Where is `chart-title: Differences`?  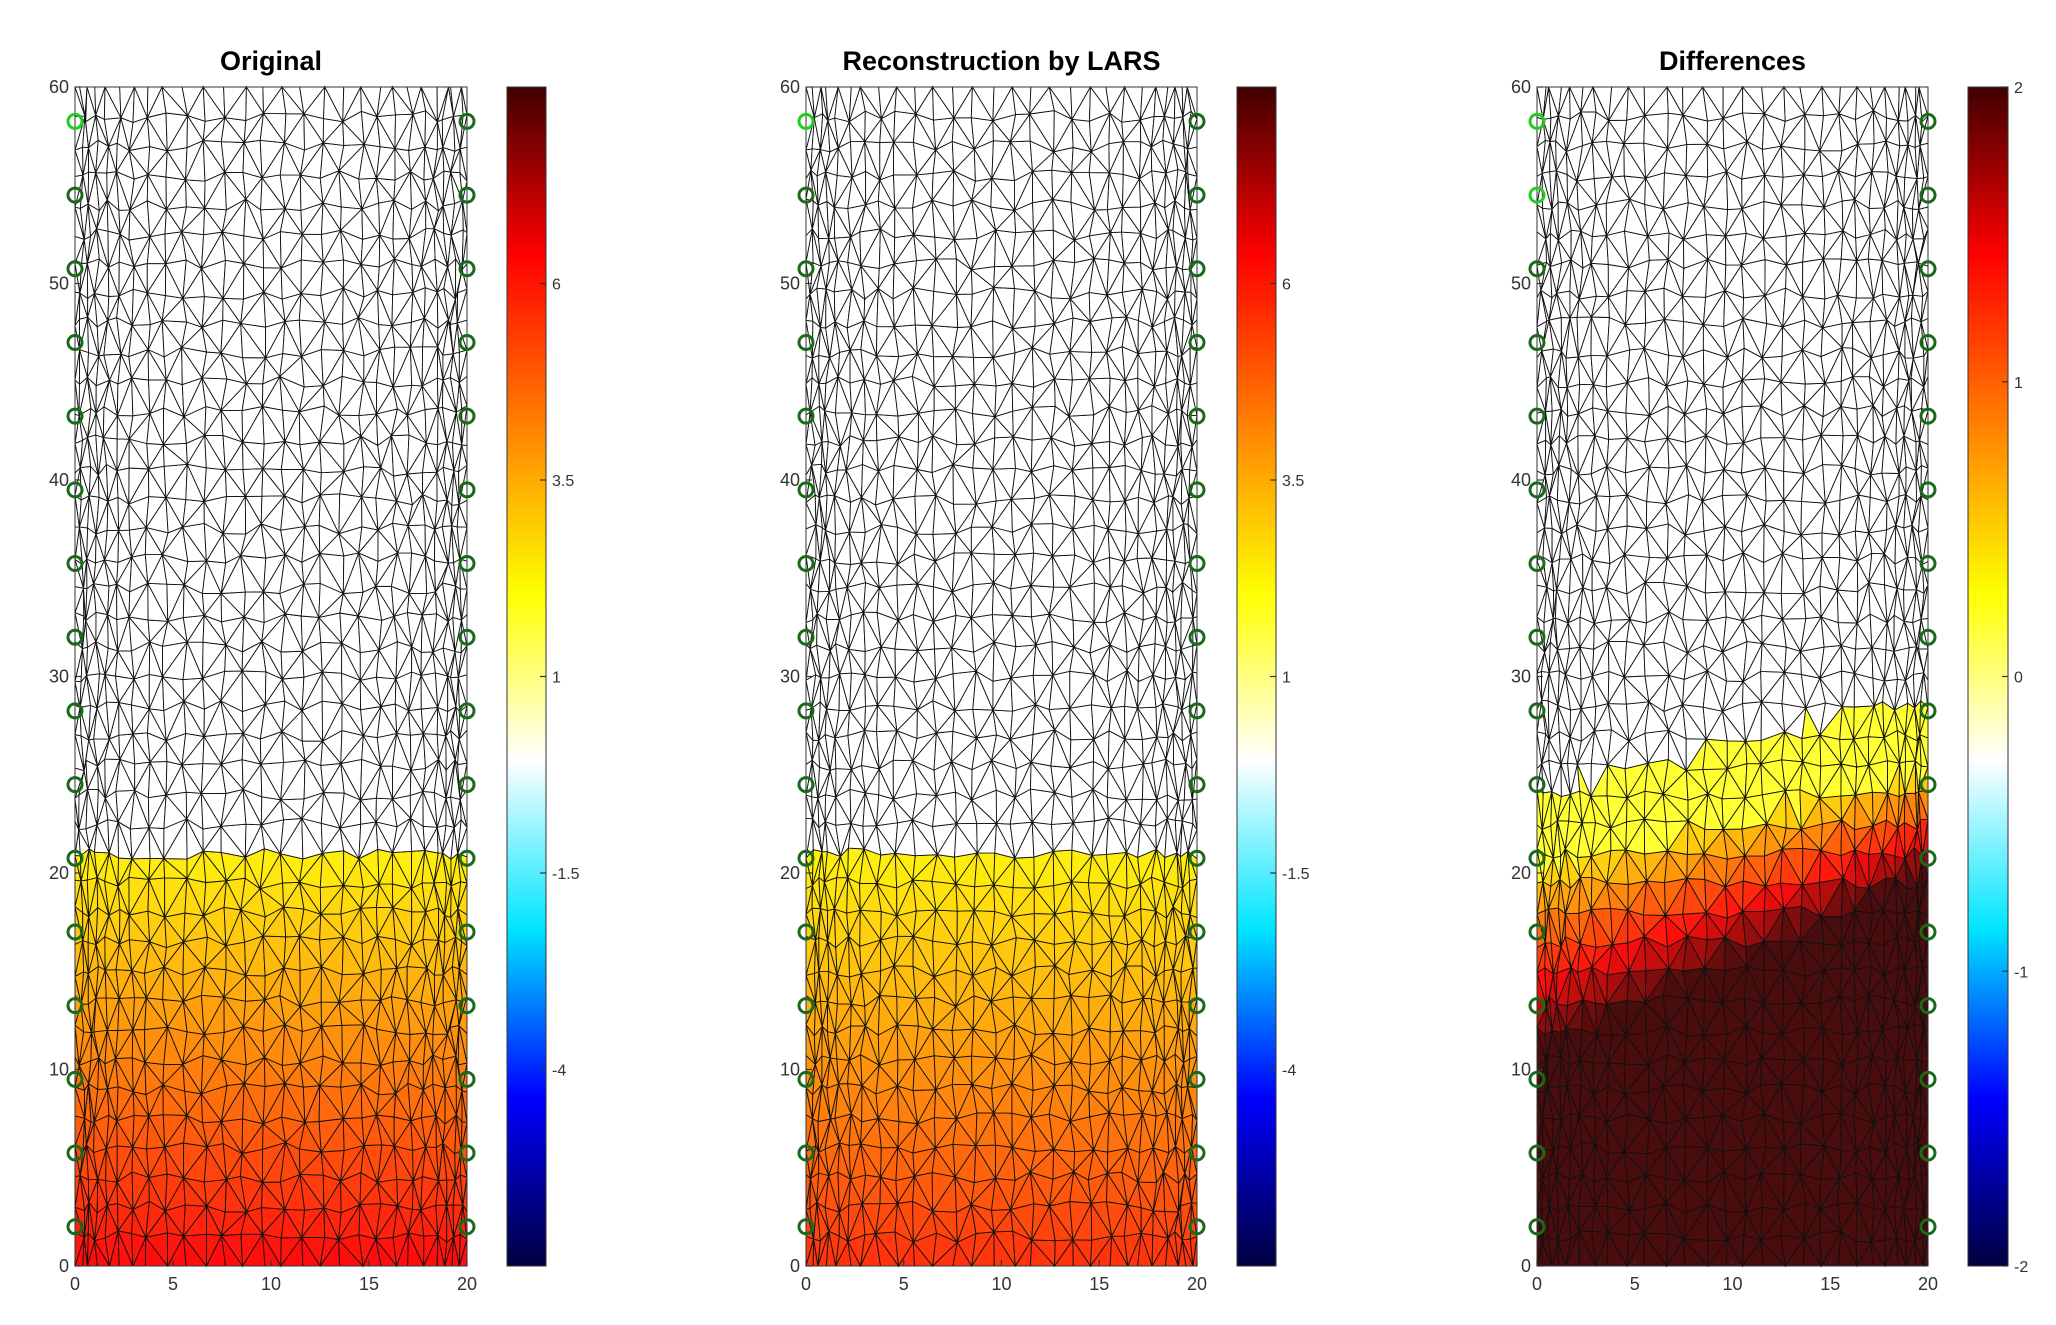
chart-title: Differences is located at coordinates (1732, 61).